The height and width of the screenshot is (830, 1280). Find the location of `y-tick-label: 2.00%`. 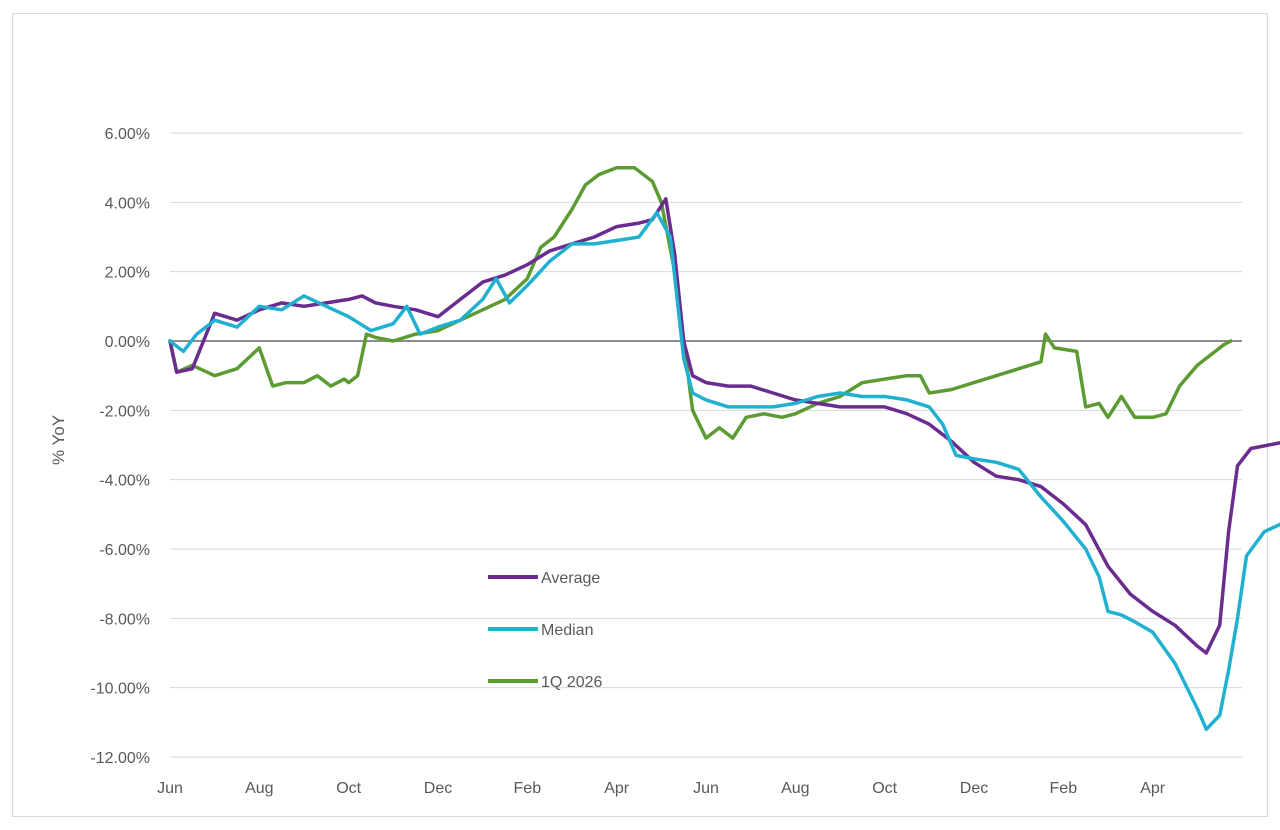

y-tick-label: 2.00% is located at coordinates (127, 273).